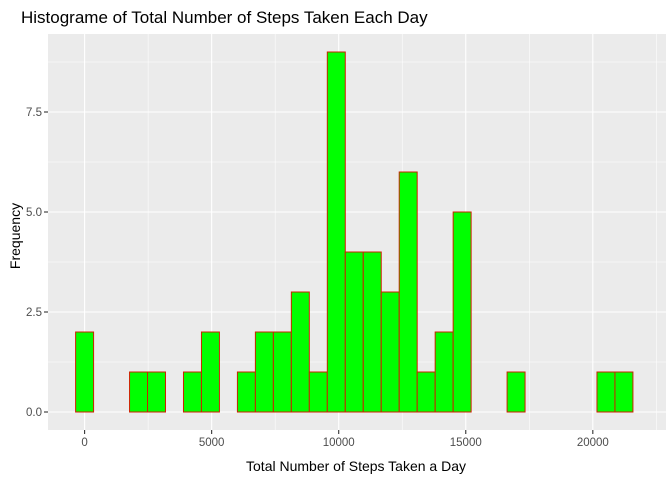 This screenshot has height=480, width=672. Describe the element at coordinates (356, 466) in the screenshot. I see `x-axis-title: Total Number of Steps Taken a Day` at that location.